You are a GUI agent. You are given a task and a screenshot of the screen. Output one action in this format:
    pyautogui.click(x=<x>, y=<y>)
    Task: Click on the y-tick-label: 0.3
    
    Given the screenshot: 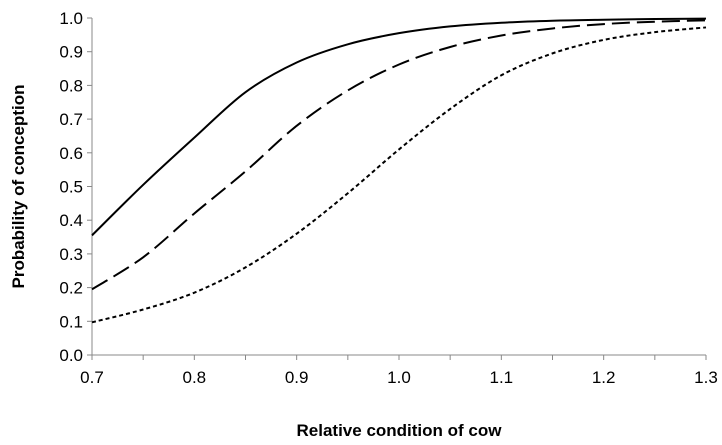 What is the action you would take?
    pyautogui.click(x=71, y=254)
    